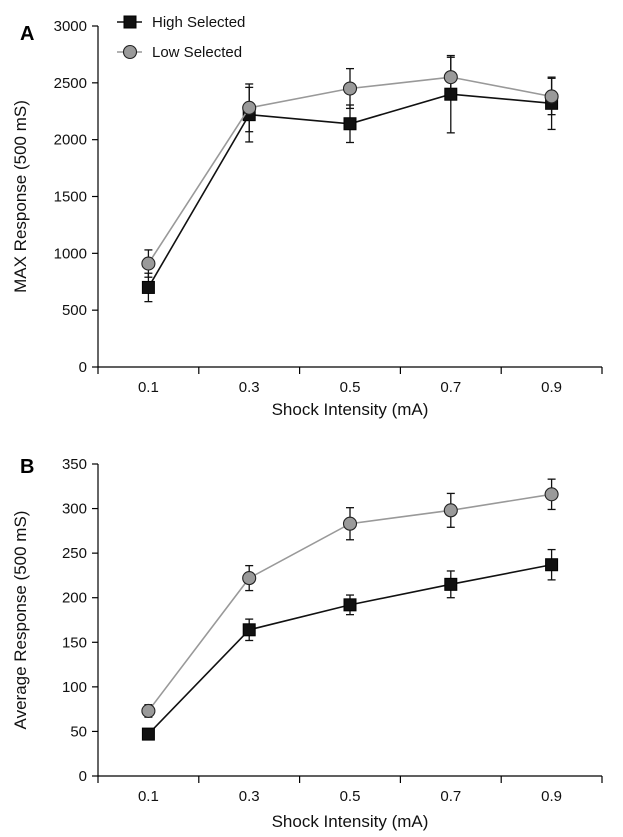  I want to click on y-axis-title: MAX Response (500 mS), so click(20, 196).